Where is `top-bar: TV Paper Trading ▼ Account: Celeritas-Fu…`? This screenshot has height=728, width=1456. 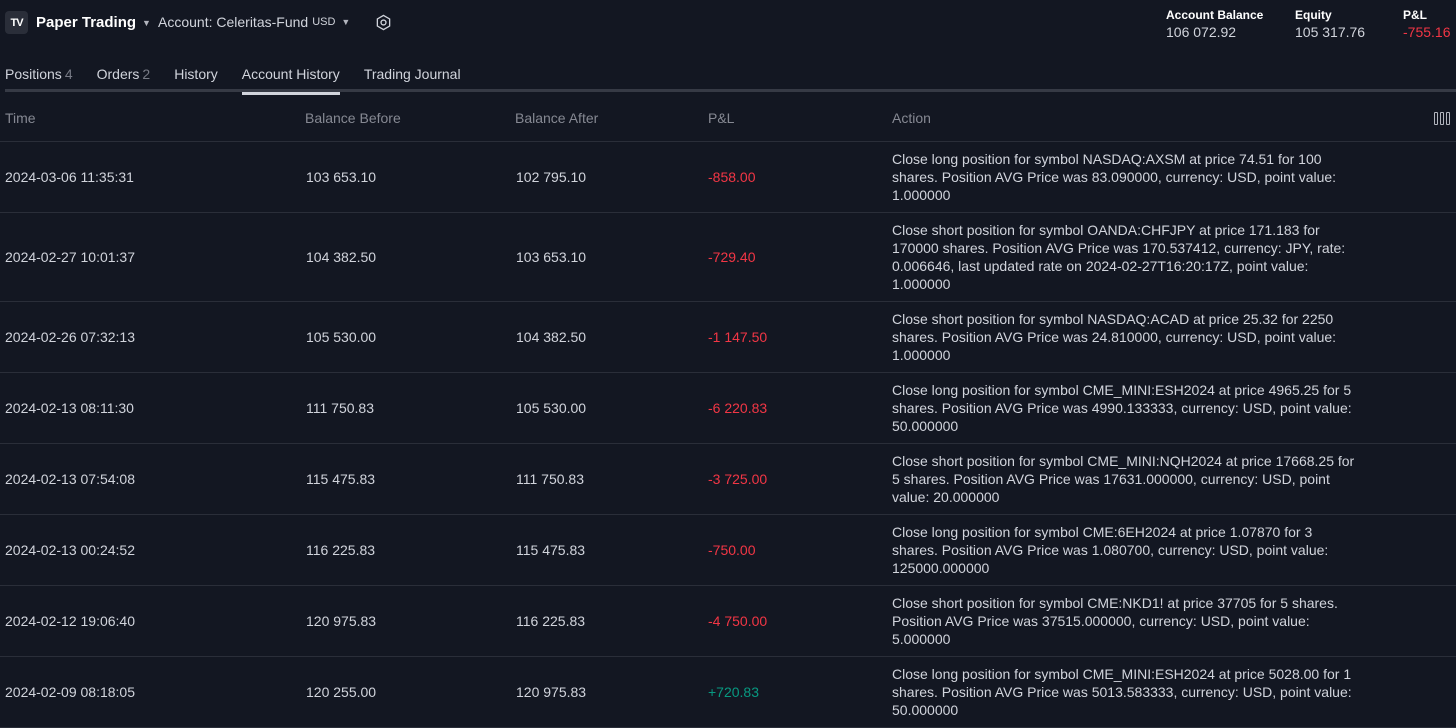
top-bar: TV Paper Trading ▼ Account: Celeritas-Fu… is located at coordinates (728, 24).